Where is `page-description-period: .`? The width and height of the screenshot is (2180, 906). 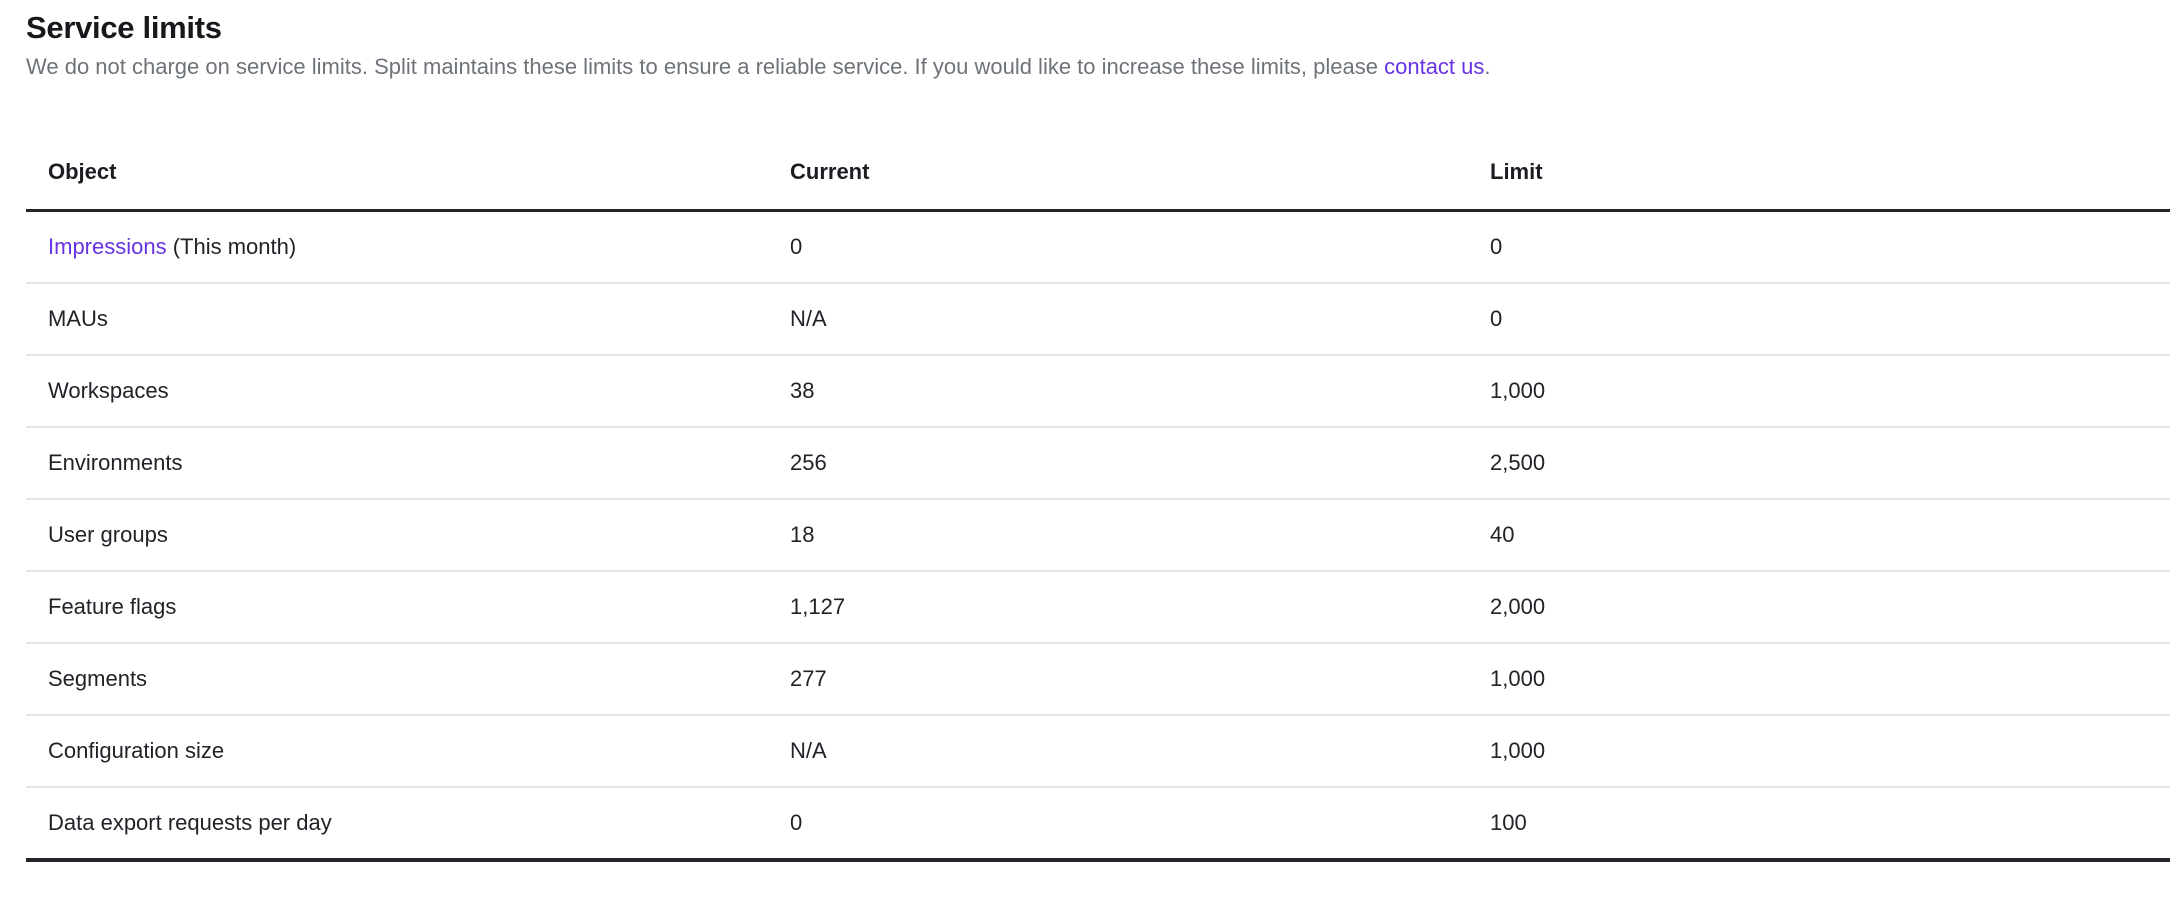
page-description-period: . is located at coordinates (1487, 66).